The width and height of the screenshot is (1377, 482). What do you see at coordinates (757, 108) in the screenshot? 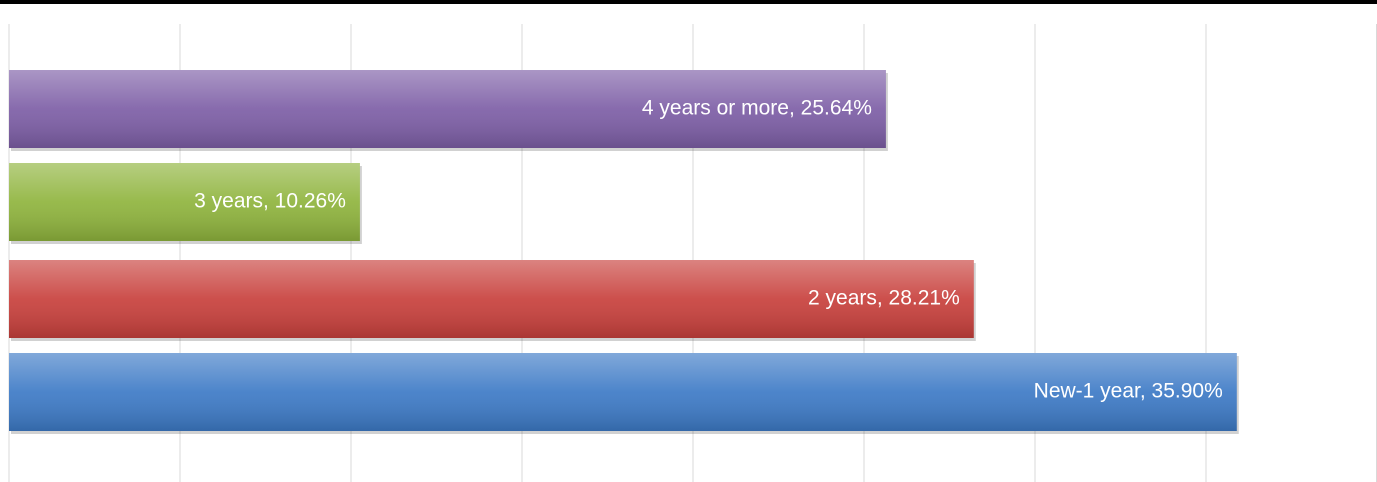
I see `data-label: 4 years or more, 25.64%` at bounding box center [757, 108].